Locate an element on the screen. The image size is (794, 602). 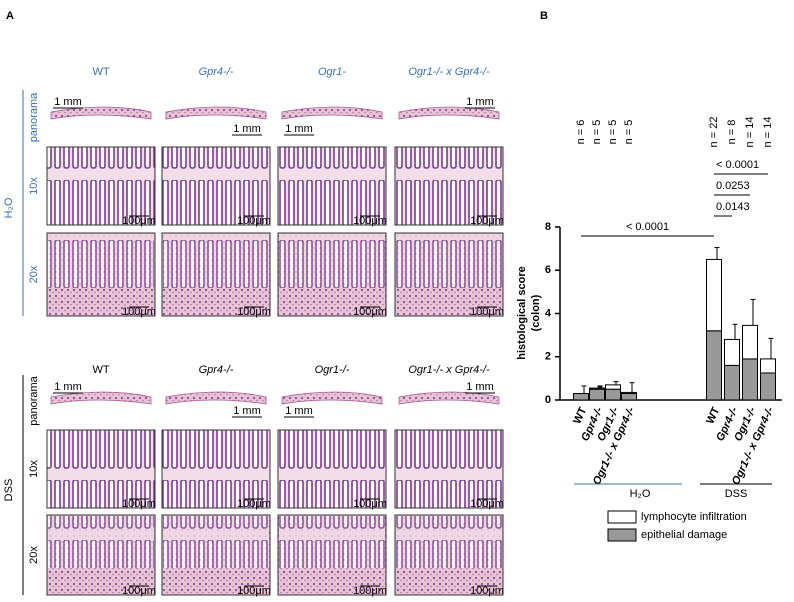
p-value: < 0.0001 is located at coordinates (647, 227).